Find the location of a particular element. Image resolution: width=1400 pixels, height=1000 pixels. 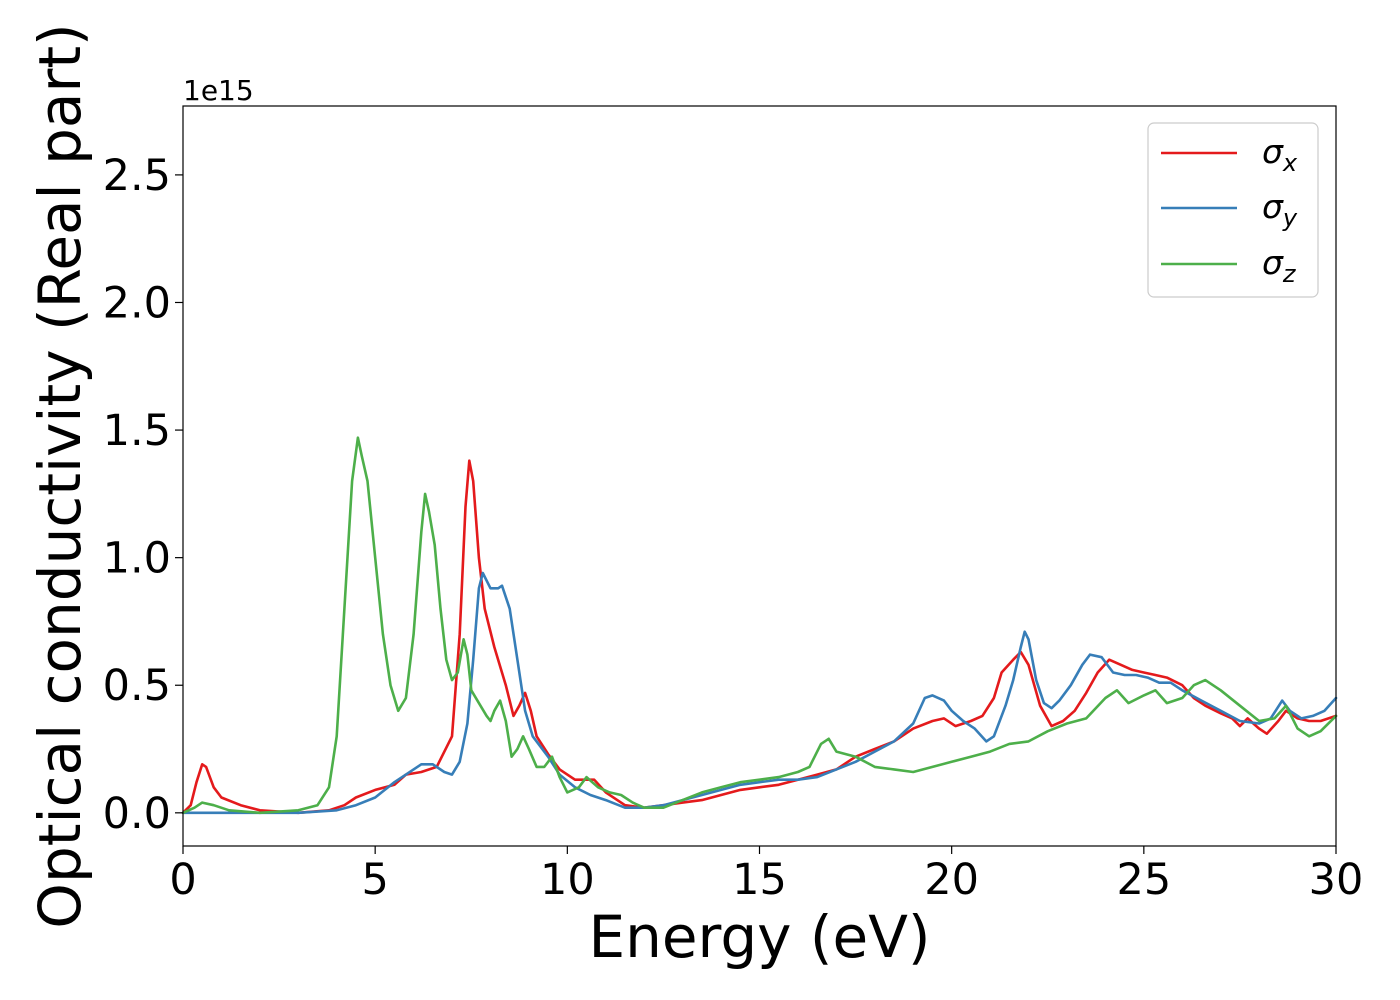

y-tick-label: 0.5 is located at coordinates (137, 686).